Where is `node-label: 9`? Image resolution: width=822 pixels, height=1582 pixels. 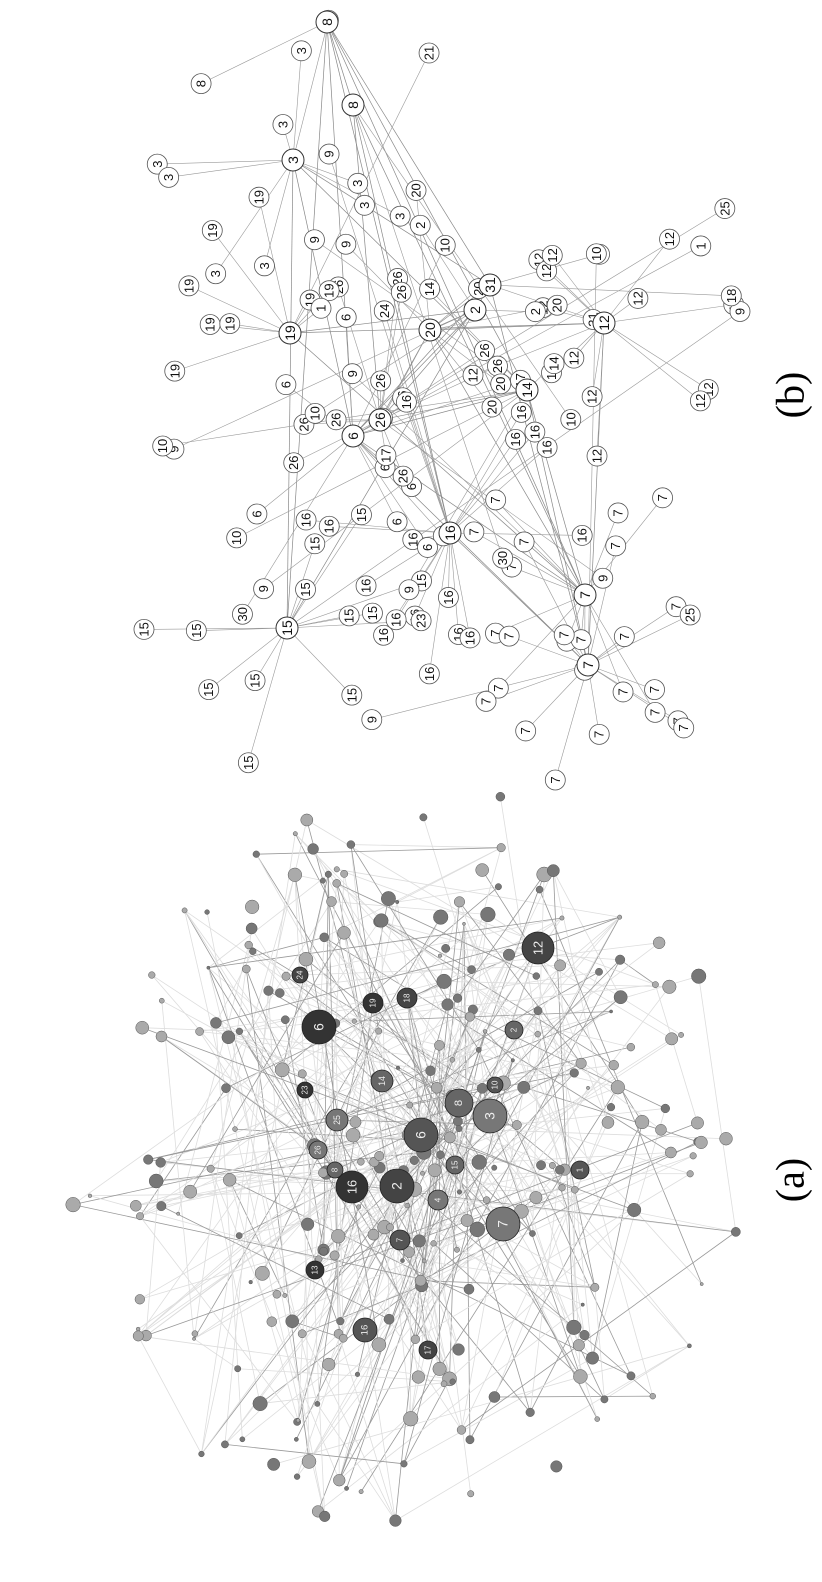
node-label: 9 is located at coordinates (740, 311).